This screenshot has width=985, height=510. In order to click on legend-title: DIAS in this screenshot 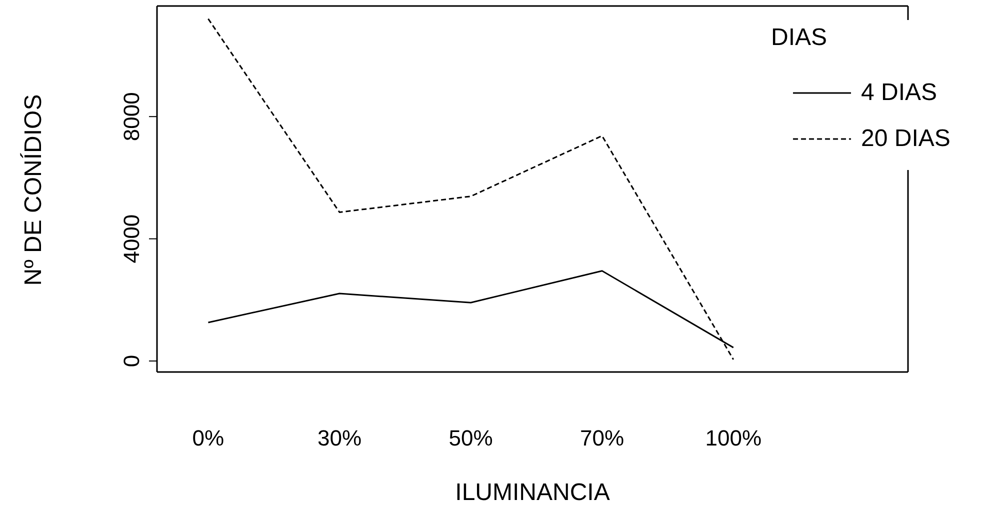, I will do `click(799, 38)`.